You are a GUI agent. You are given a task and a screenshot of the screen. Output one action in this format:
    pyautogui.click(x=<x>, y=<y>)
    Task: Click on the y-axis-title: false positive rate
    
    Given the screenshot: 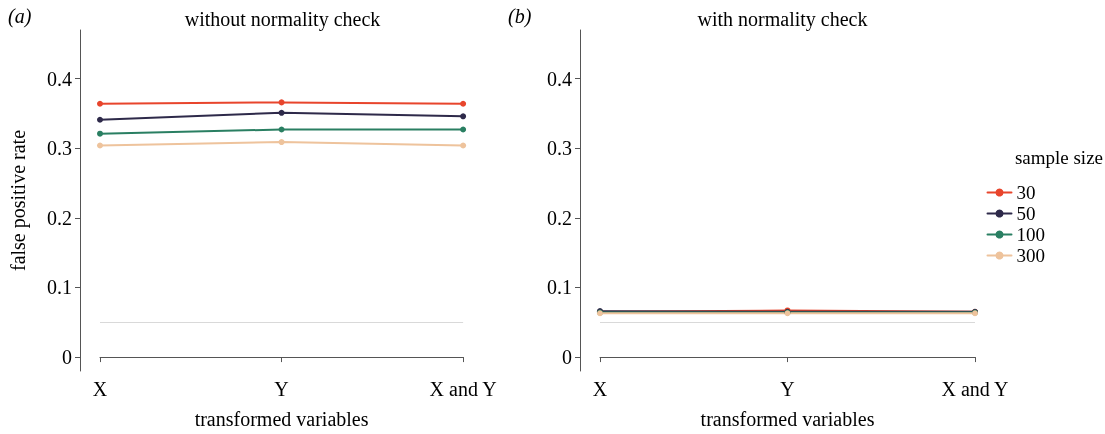 What is the action you would take?
    pyautogui.click(x=18, y=200)
    